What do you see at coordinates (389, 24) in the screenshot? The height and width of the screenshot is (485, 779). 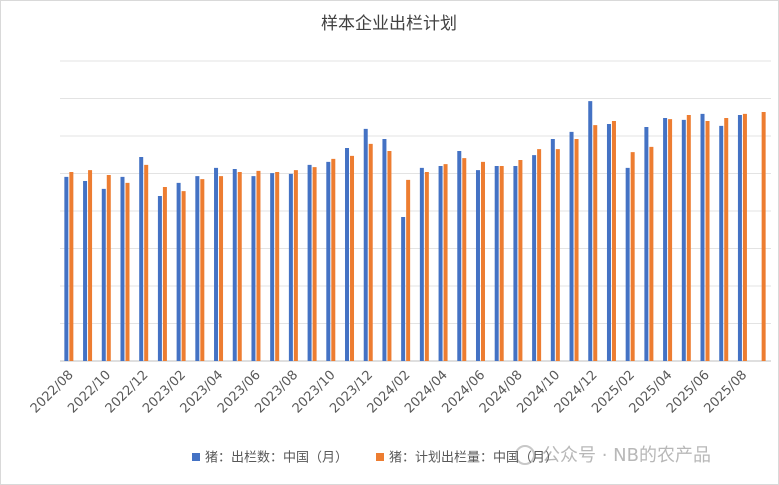 I see `chart-title: 样本企业出栏计划` at bounding box center [389, 24].